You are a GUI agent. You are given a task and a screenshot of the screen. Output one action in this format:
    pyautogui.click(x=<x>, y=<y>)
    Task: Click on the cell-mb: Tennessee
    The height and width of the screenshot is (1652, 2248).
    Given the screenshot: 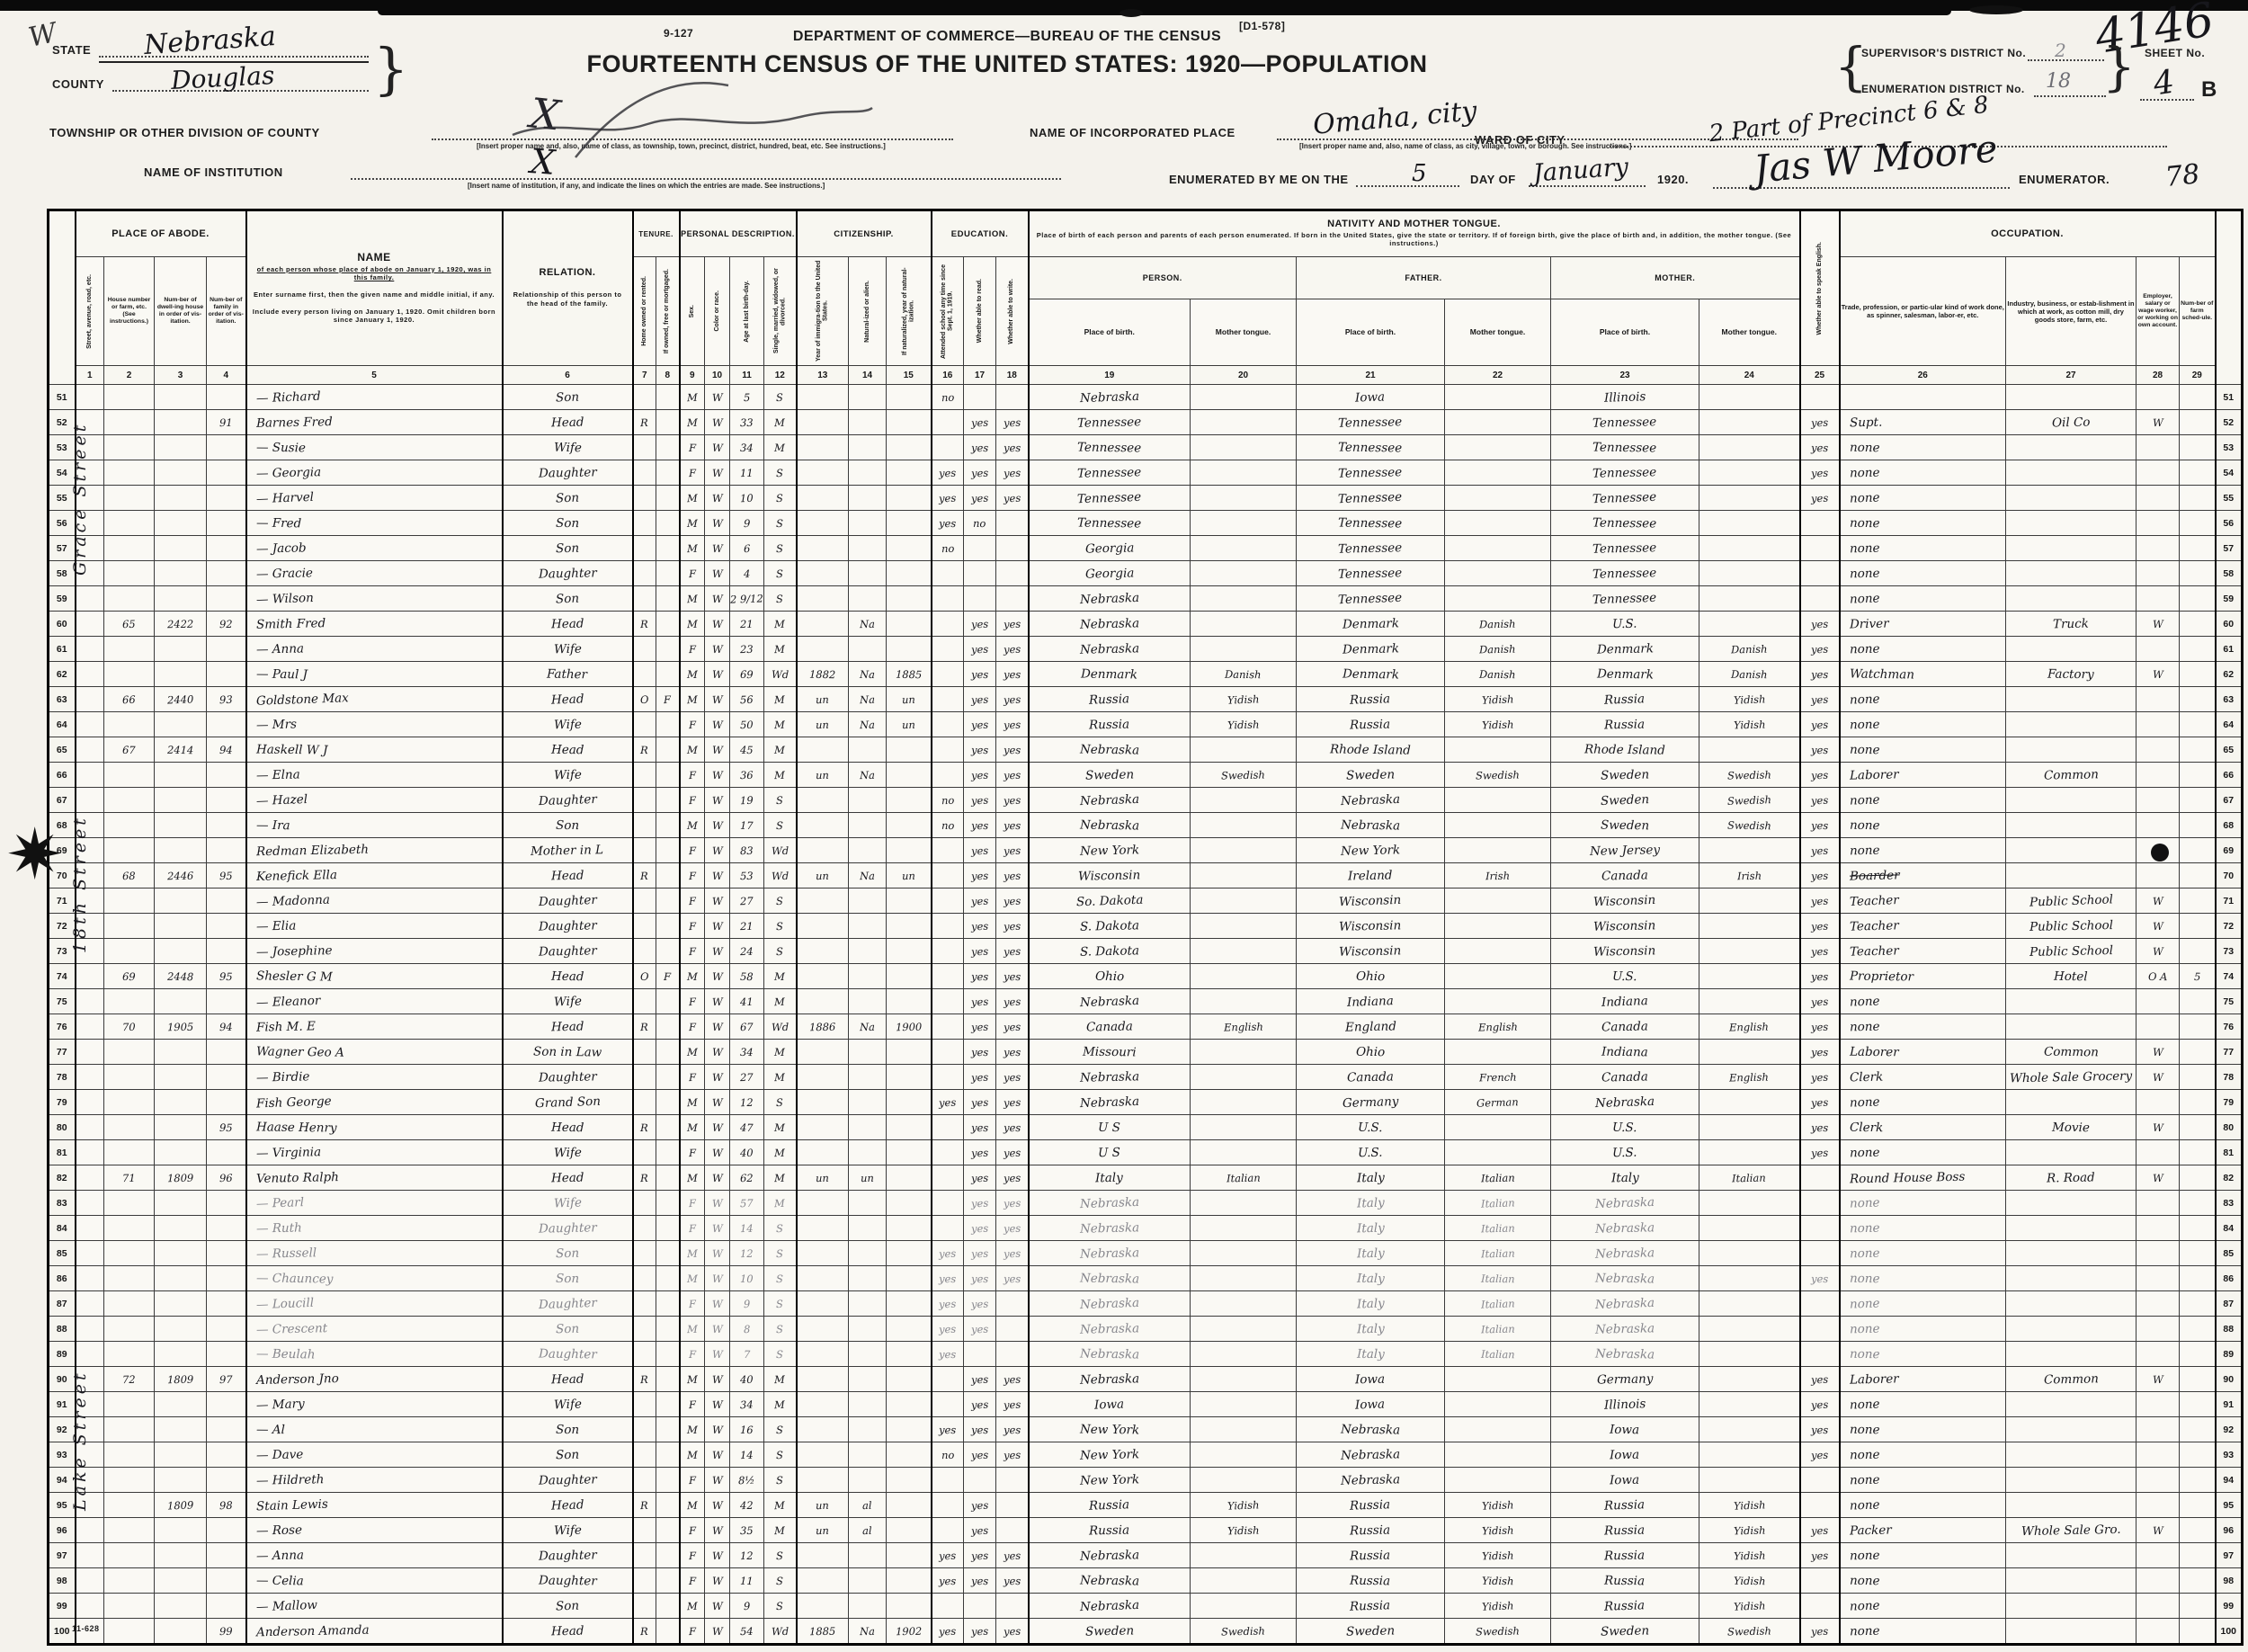 What is the action you would take?
    pyautogui.click(x=1624, y=498)
    